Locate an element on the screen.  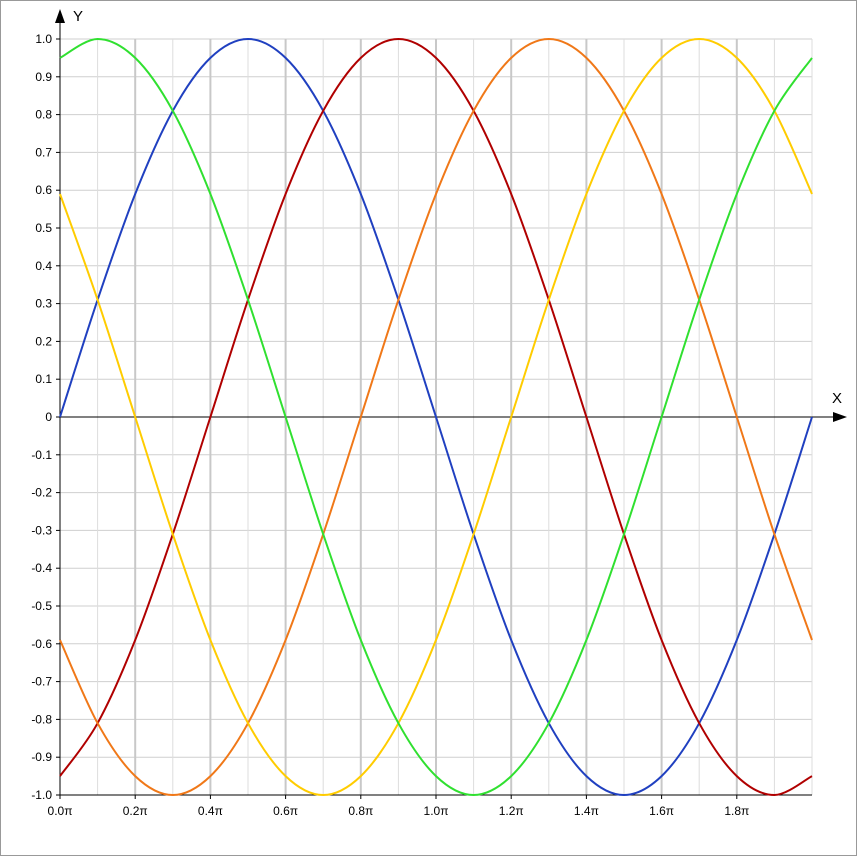
y-tick-label: 0.6 is located at coordinates (43, 190).